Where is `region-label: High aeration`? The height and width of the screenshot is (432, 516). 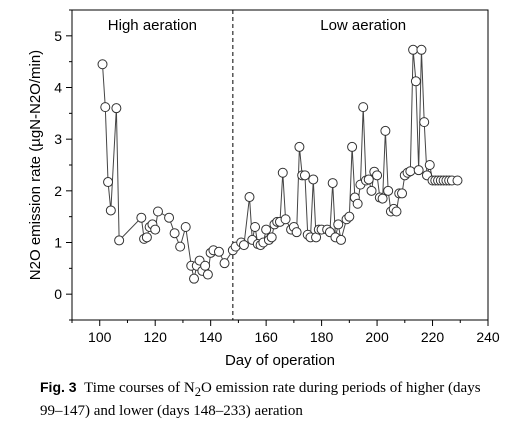 region-label: High aeration is located at coordinates (152, 25).